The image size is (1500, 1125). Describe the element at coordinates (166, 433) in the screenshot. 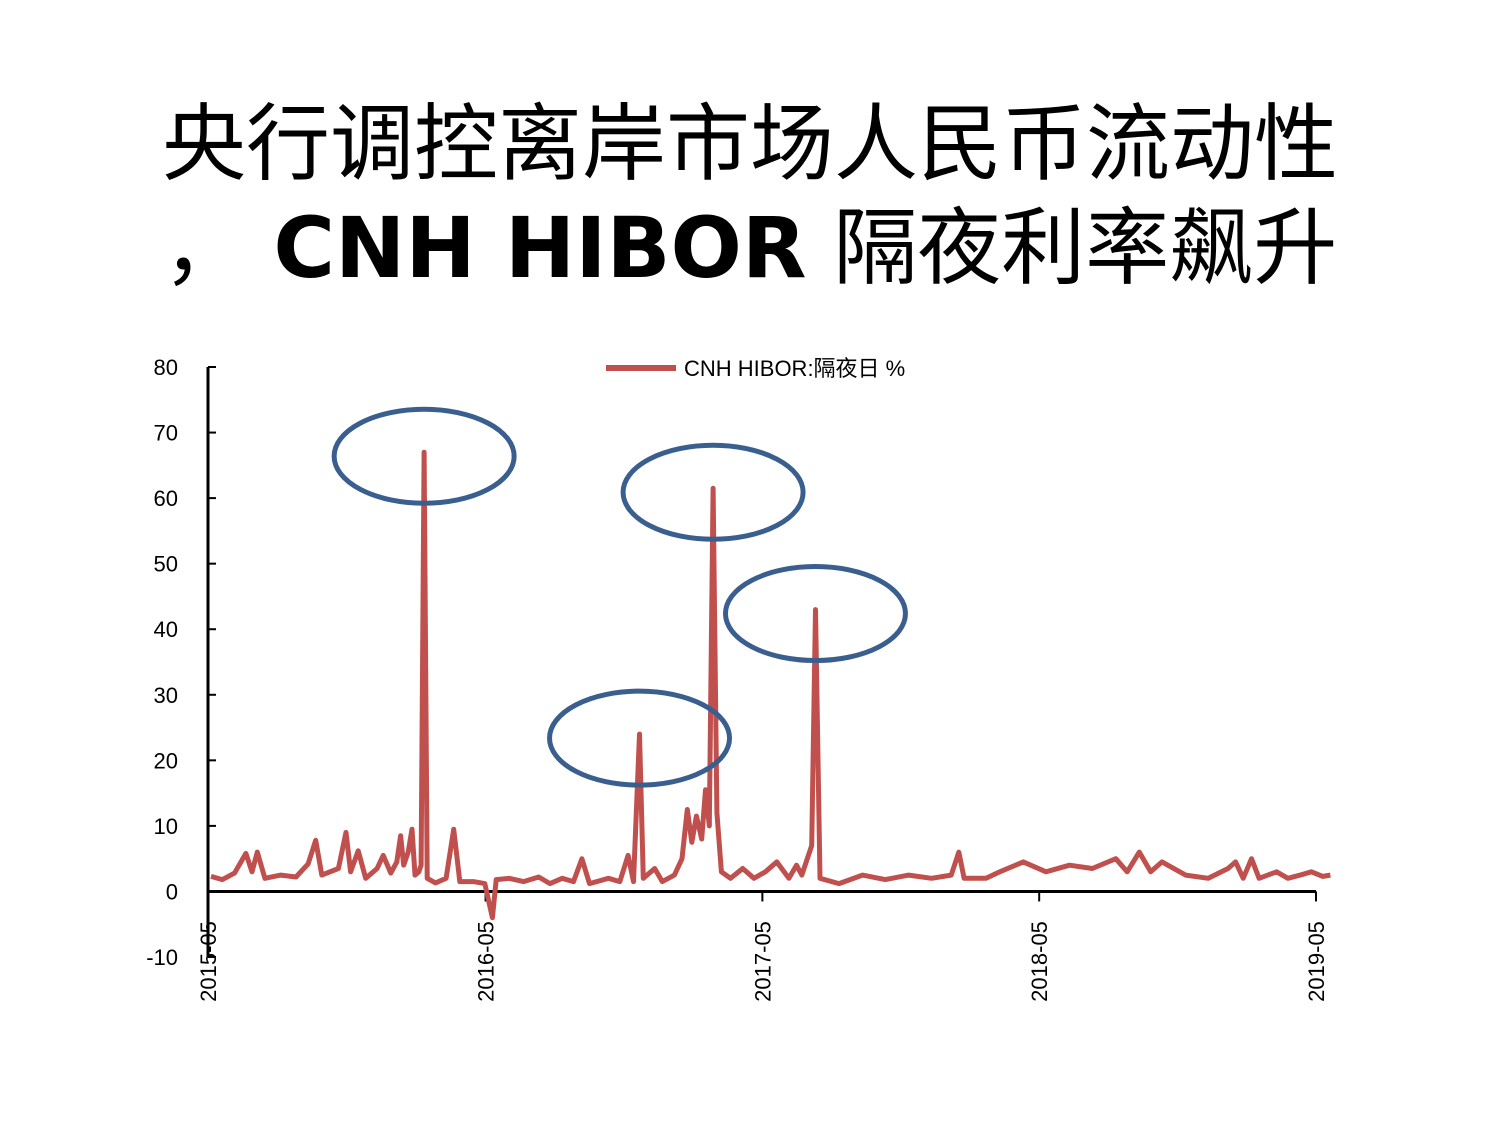

I see `y-tick-label: 70` at that location.